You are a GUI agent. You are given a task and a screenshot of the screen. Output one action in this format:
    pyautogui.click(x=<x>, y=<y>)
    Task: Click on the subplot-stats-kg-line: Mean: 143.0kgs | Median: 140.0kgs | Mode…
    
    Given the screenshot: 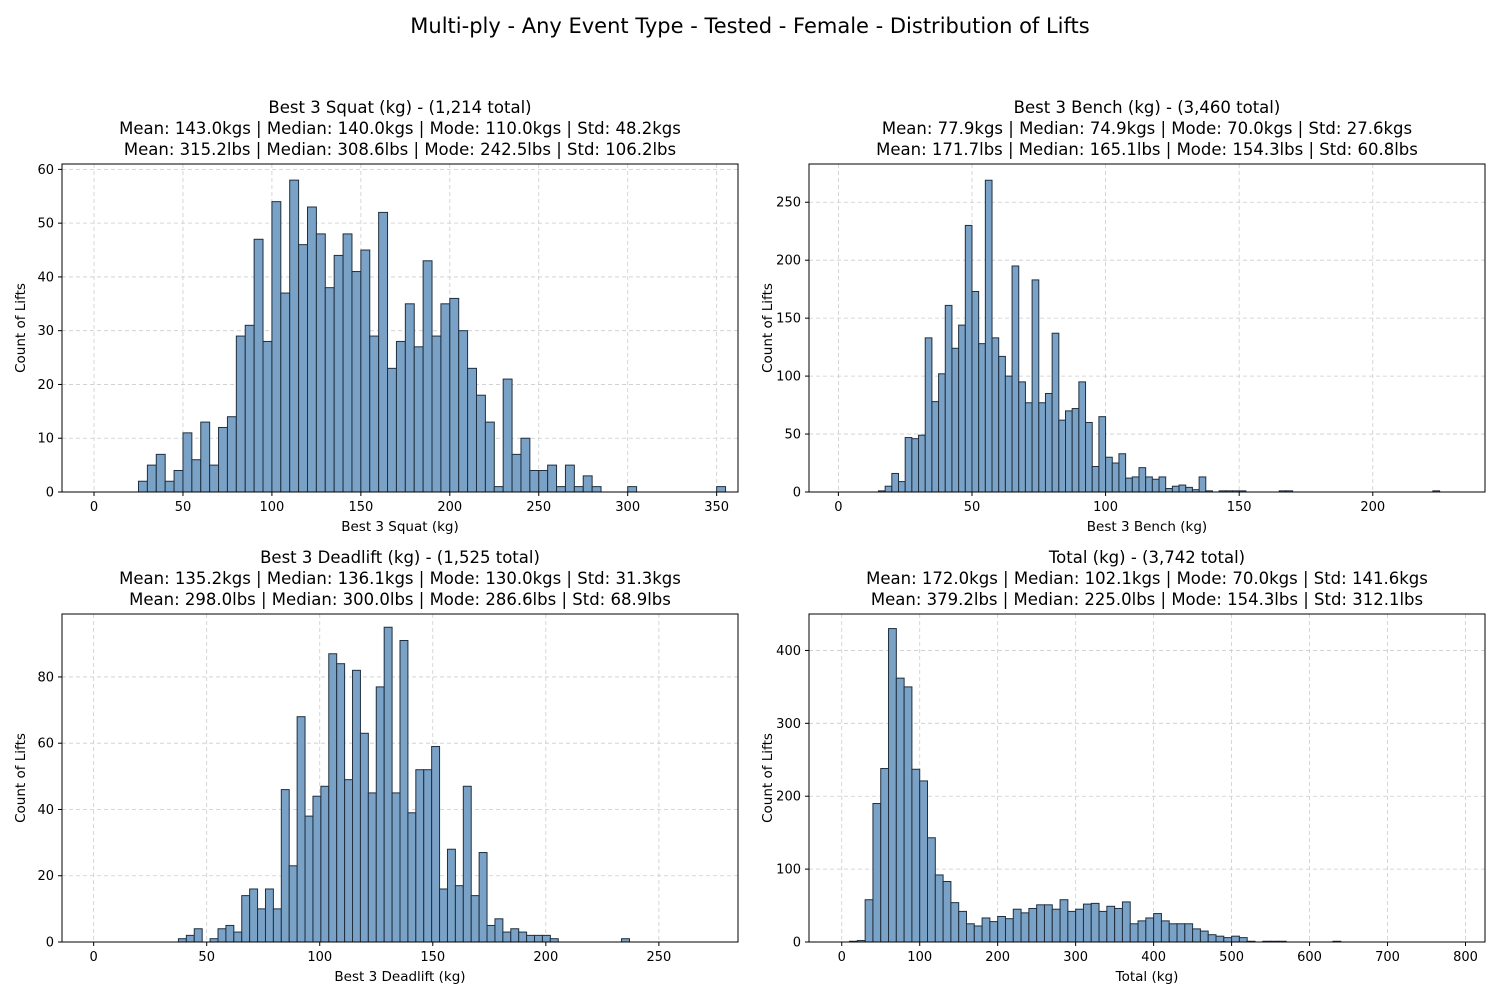 What is the action you would take?
    pyautogui.click(x=400, y=128)
    